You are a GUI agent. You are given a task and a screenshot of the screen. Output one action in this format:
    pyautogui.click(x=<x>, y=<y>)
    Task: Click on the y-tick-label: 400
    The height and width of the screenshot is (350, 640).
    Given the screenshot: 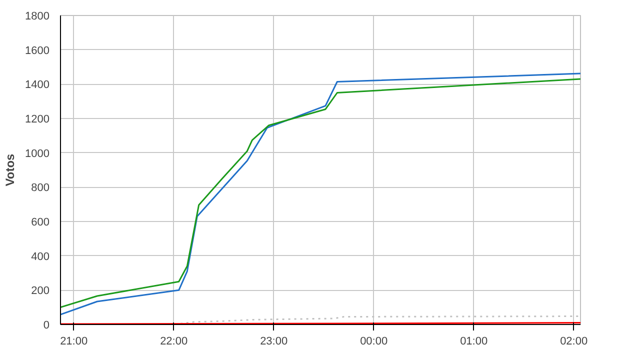 What is the action you would take?
    pyautogui.click(x=40, y=256)
    